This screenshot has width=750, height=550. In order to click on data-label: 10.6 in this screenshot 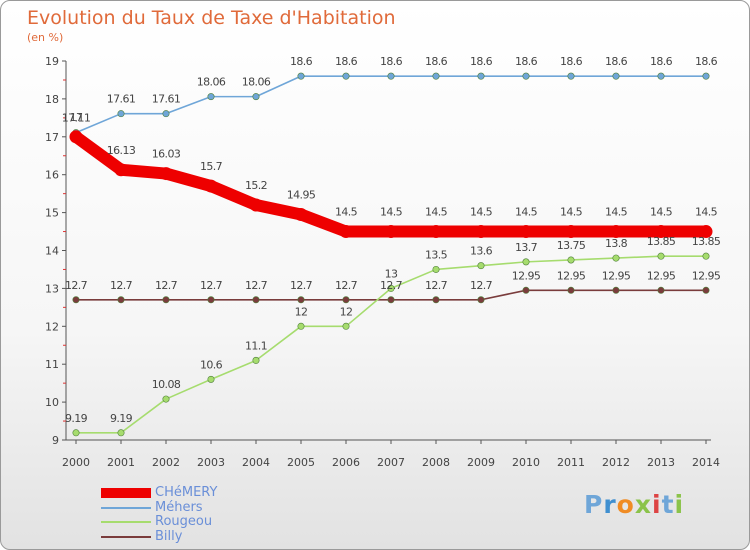, I will do `click(211, 364)`.